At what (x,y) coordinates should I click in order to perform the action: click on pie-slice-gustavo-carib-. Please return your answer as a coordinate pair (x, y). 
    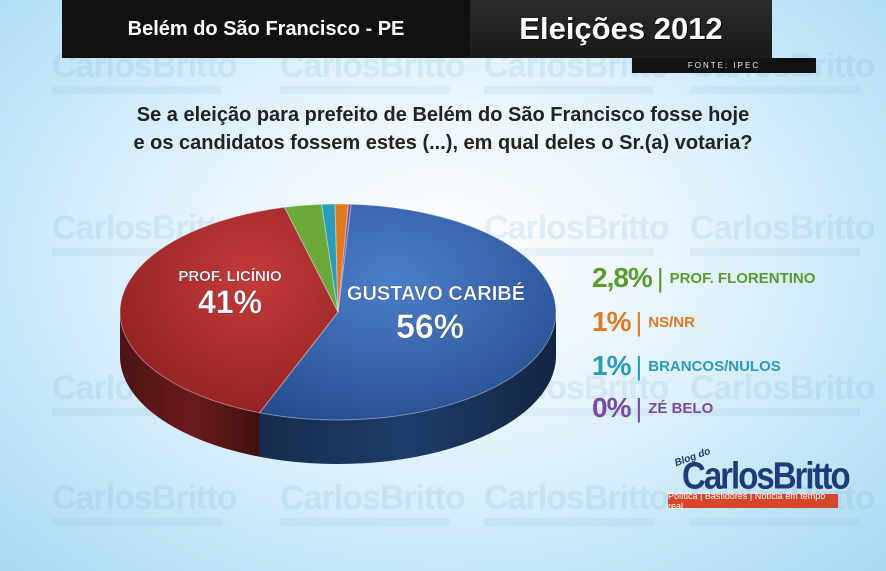
    Looking at the image, I should click on (407, 312).